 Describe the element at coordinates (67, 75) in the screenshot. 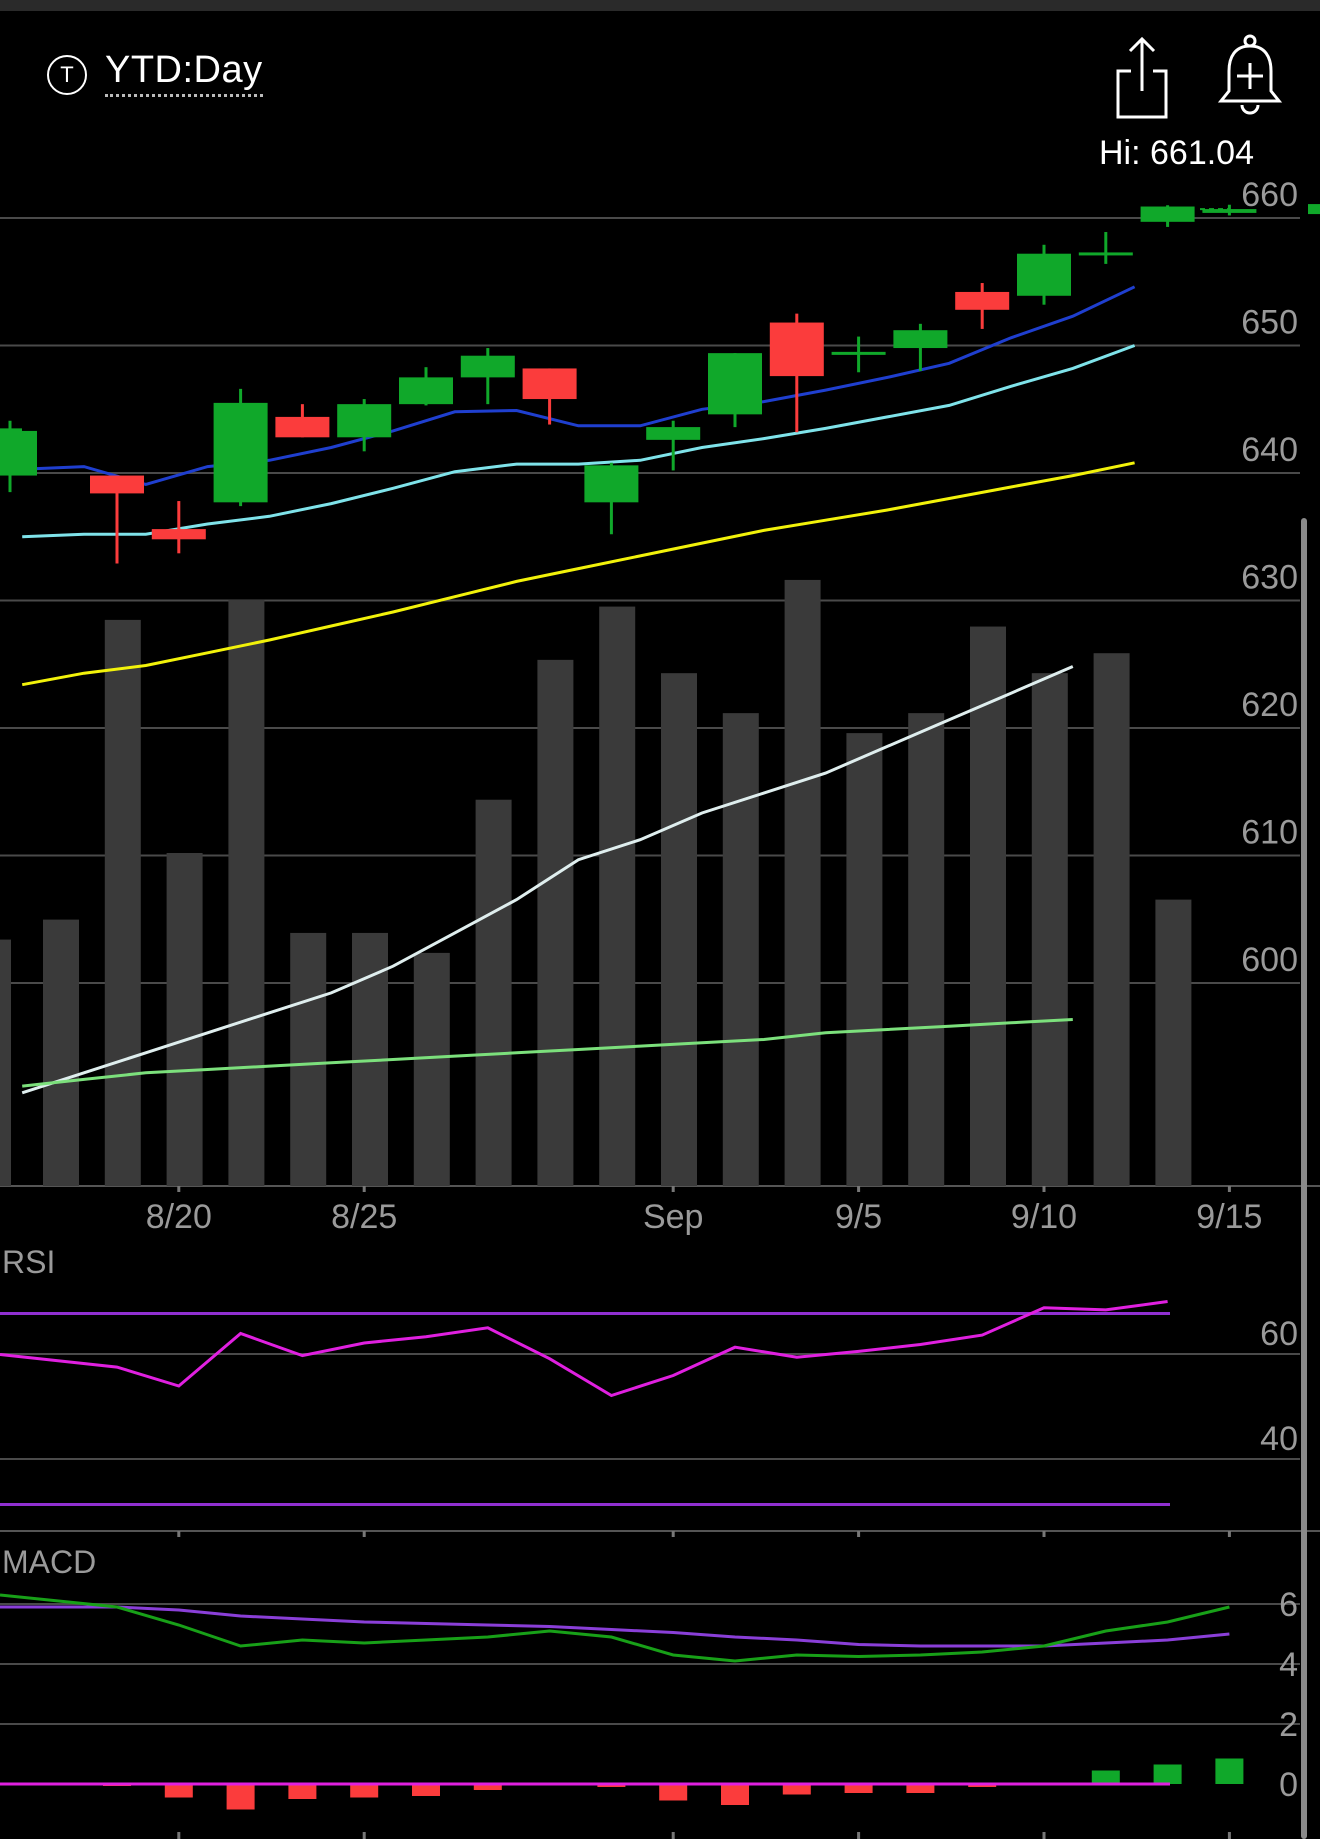

I see `period-type-icon: T` at that location.